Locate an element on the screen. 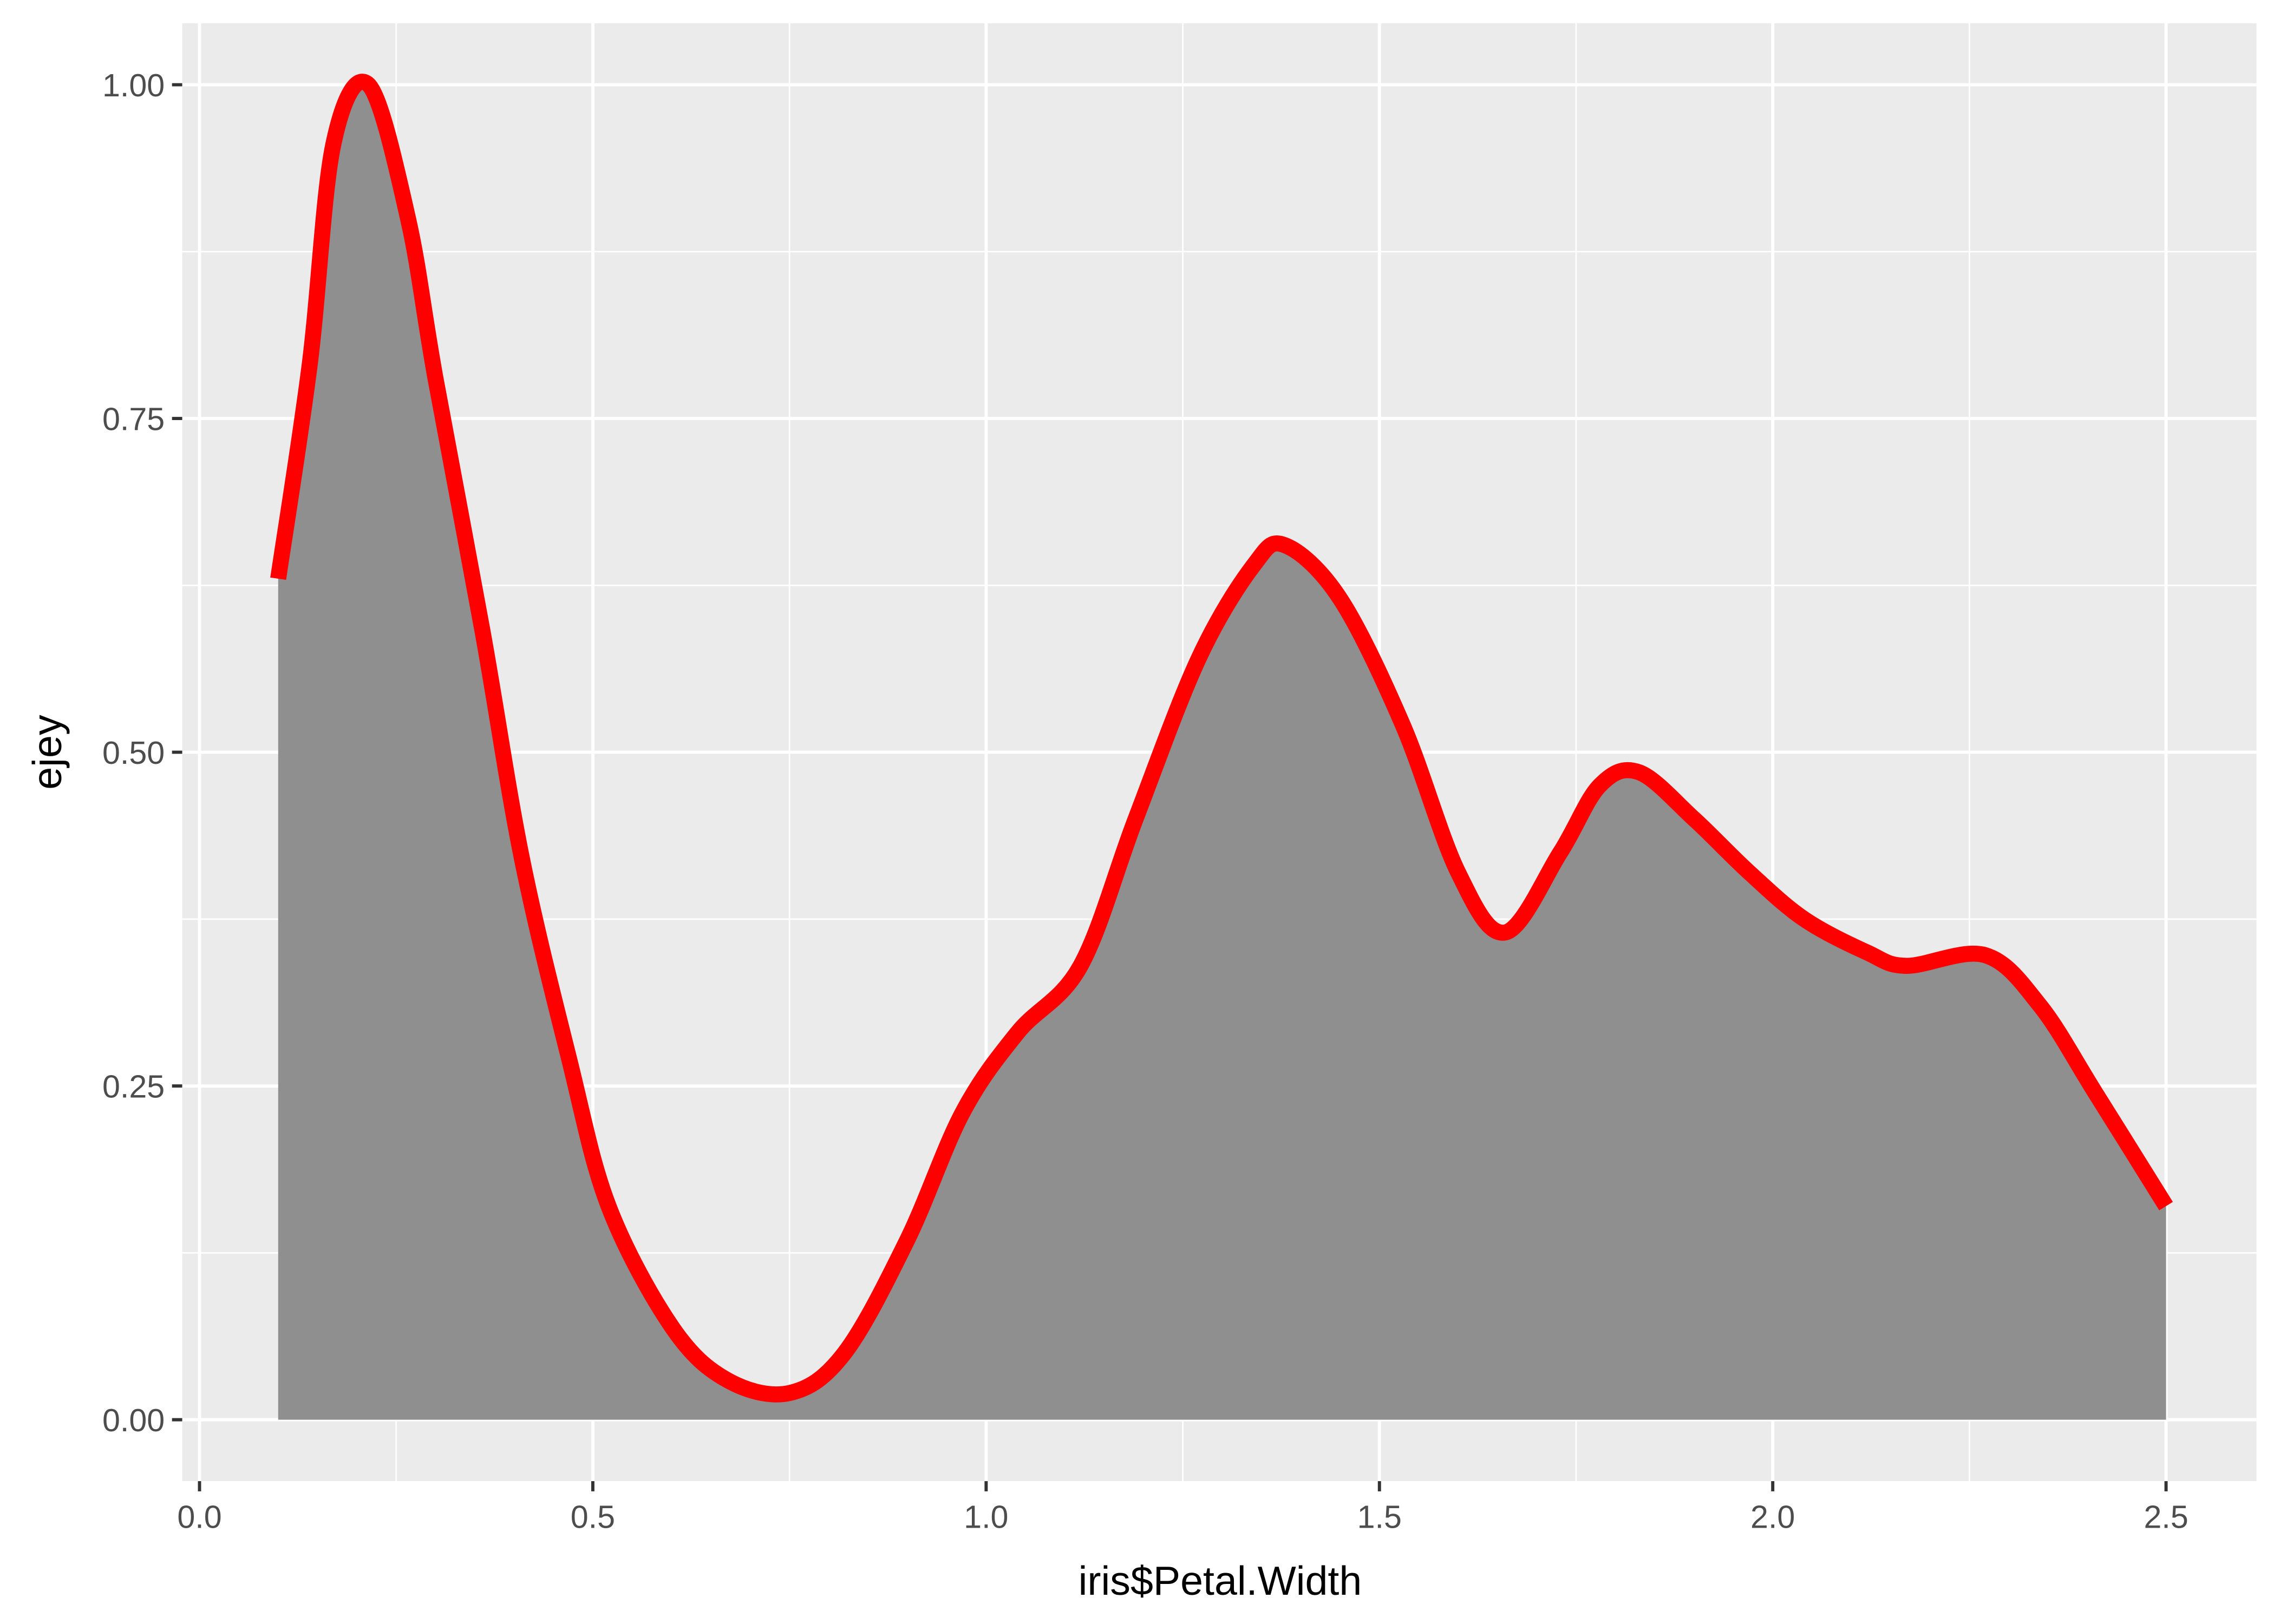 The width and height of the screenshot is (2274, 1624). y-axis-title: ejey is located at coordinates (47, 753).